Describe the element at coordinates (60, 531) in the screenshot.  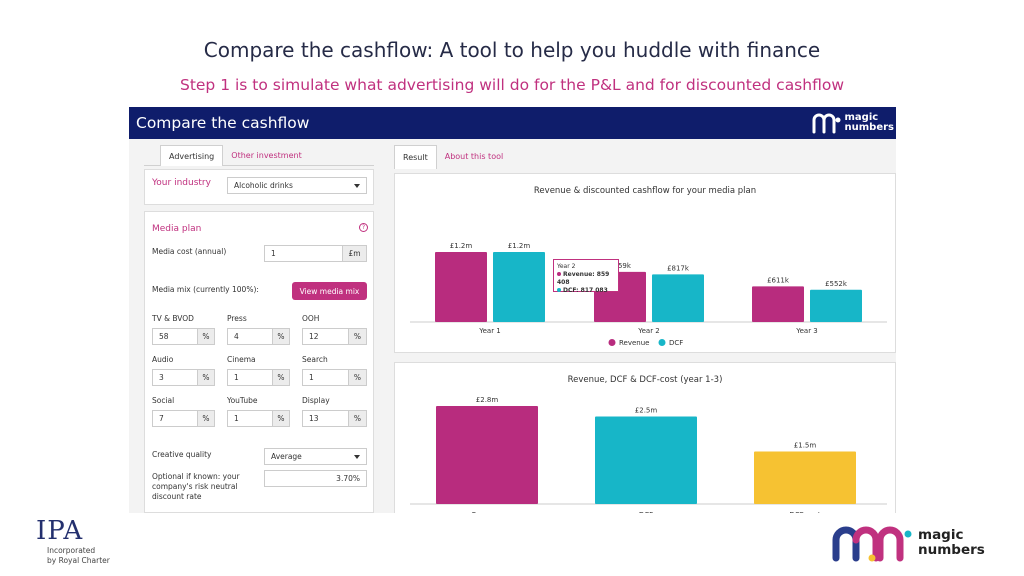
I see `ipa-wordmark: IPA` at that location.